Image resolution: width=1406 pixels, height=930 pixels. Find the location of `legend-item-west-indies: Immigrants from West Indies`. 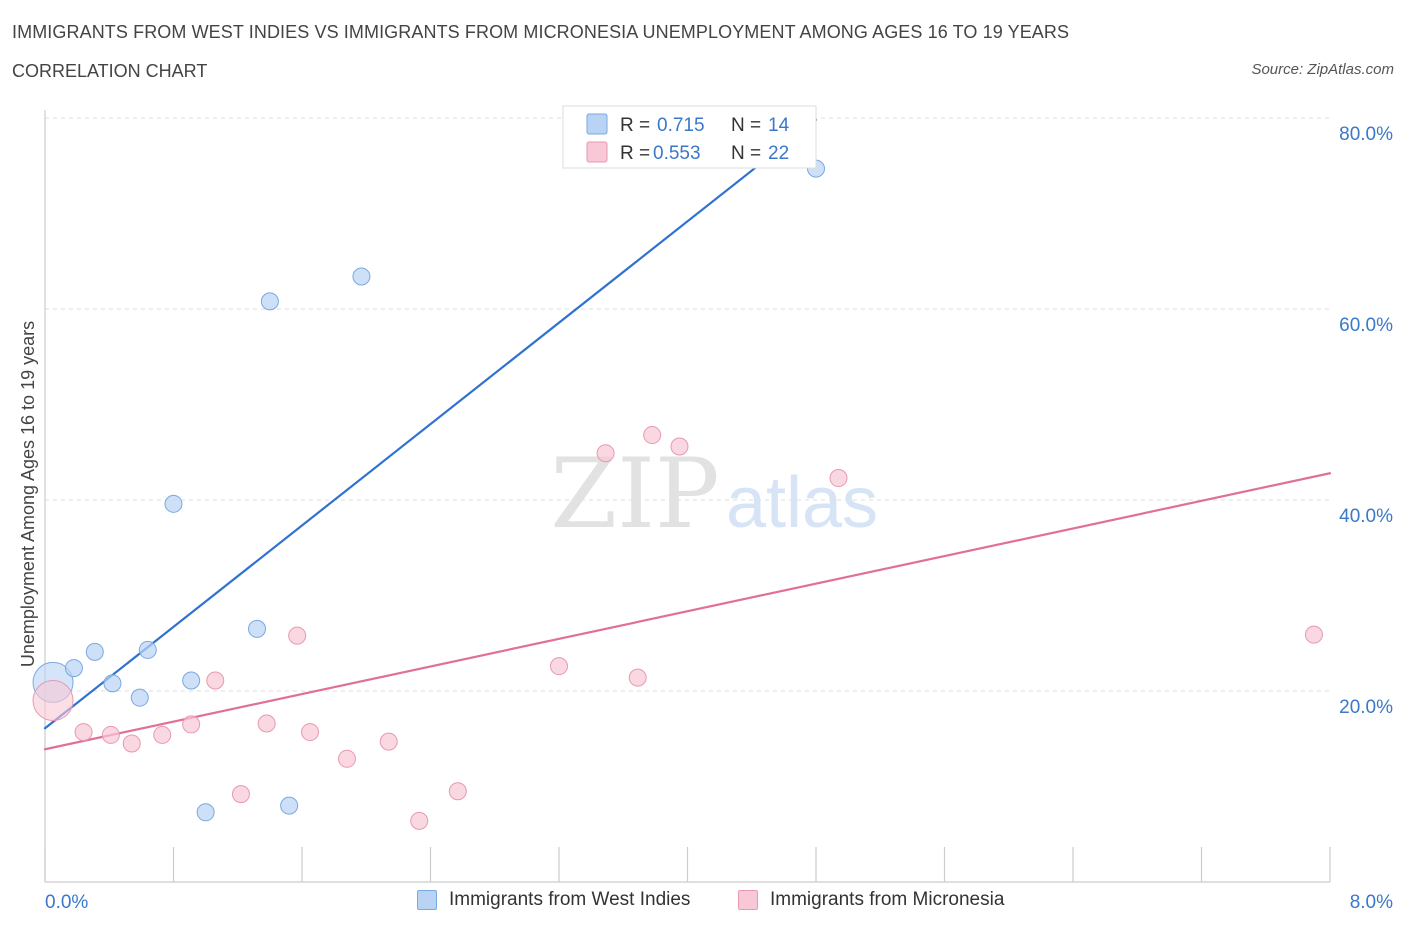

legend-item-west-indies: Immigrants from West Indies is located at coordinates (553, 900).